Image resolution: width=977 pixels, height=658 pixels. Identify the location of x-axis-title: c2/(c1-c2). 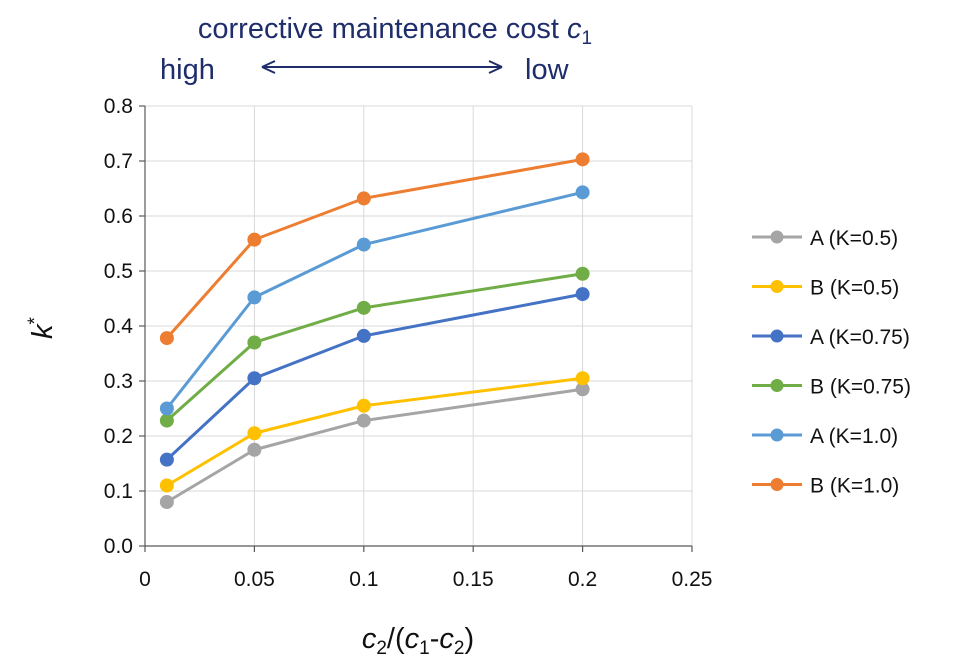
(418, 640).